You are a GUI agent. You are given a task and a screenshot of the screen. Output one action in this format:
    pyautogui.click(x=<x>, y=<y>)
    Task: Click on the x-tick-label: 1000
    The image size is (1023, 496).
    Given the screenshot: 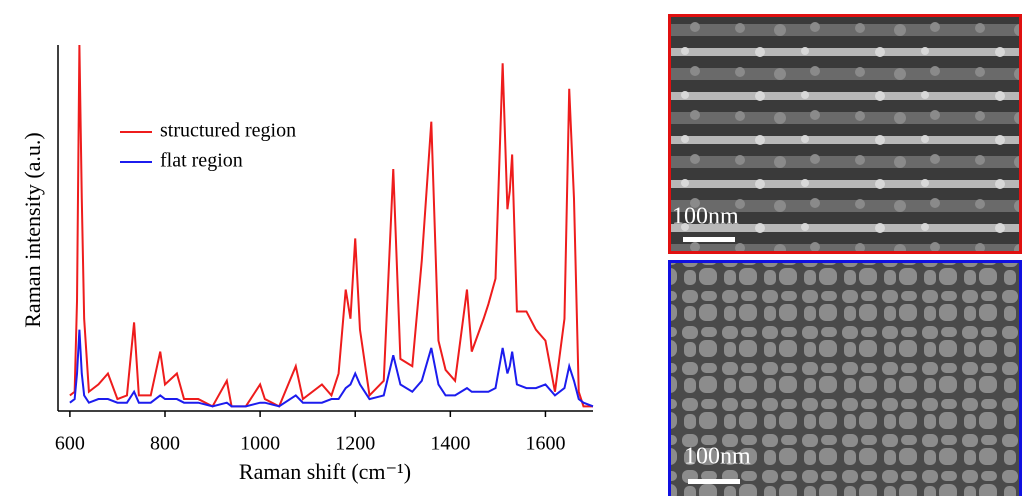 What is the action you would take?
    pyautogui.click(x=260, y=444)
    